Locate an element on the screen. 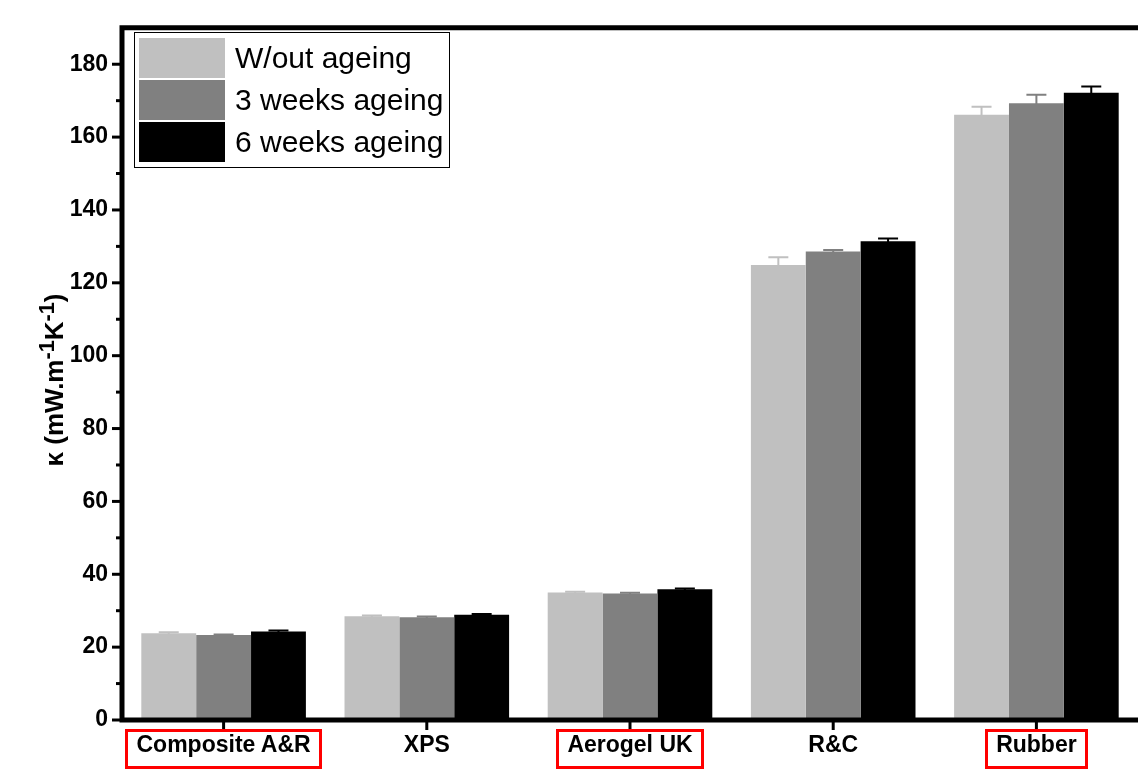  x-tick-label: R&C is located at coordinates (833, 744).